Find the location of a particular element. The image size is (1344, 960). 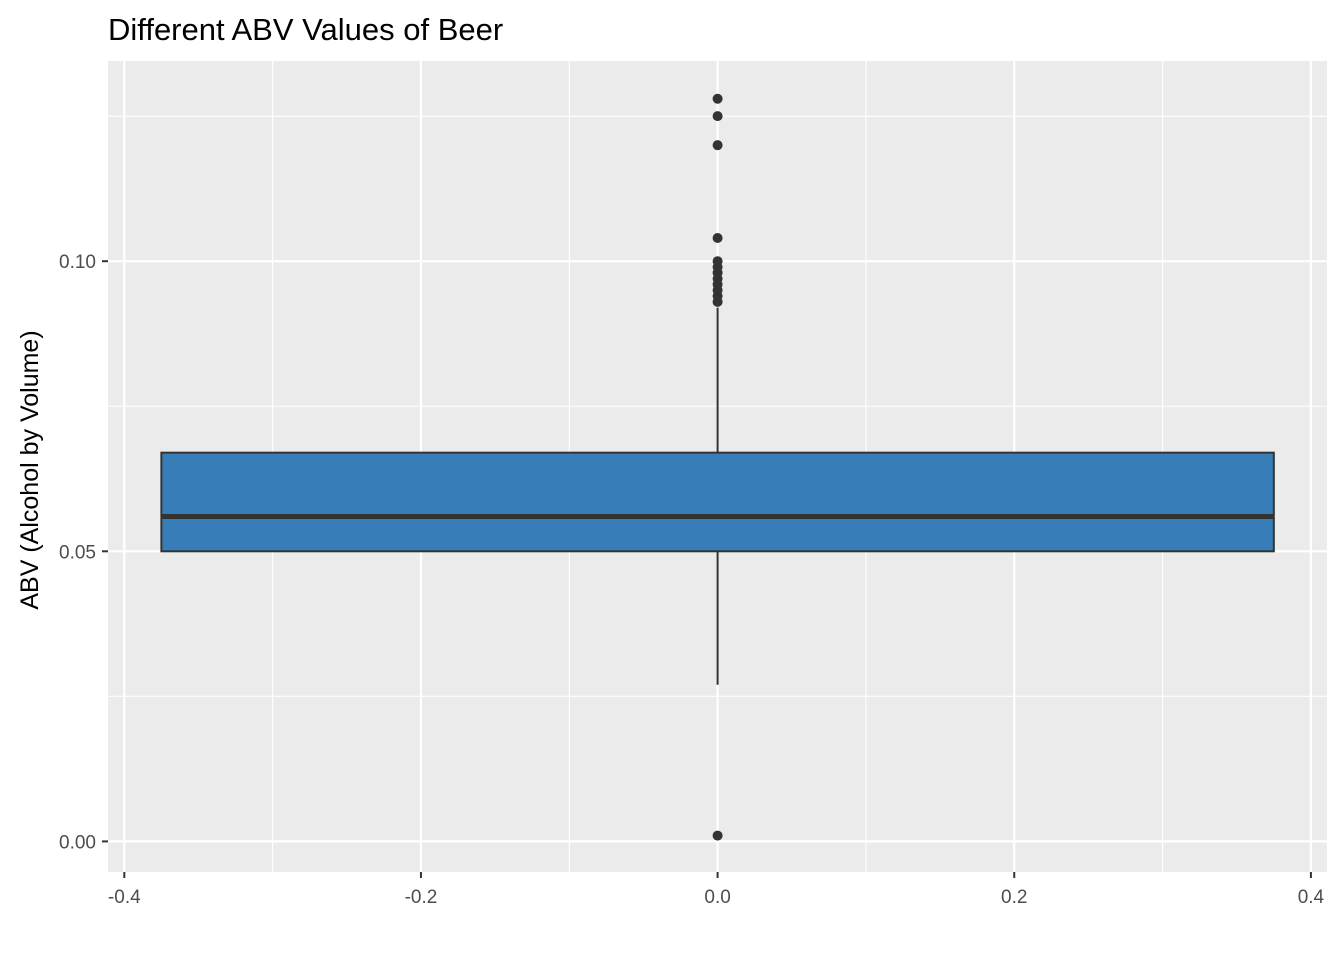

iqr-box is located at coordinates (717, 502).